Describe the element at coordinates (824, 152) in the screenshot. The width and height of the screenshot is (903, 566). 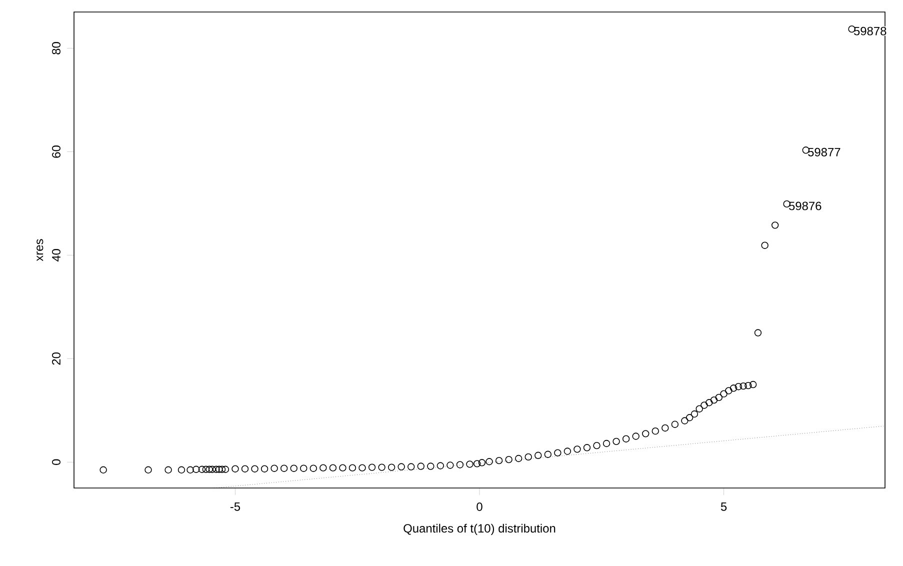
I see `annotation: 59877` at that location.